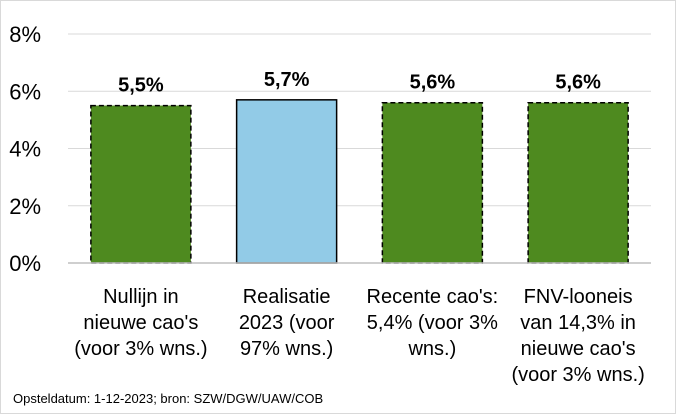  What do you see at coordinates (25, 91) in the screenshot?
I see `y-tick-label: 6%` at bounding box center [25, 91].